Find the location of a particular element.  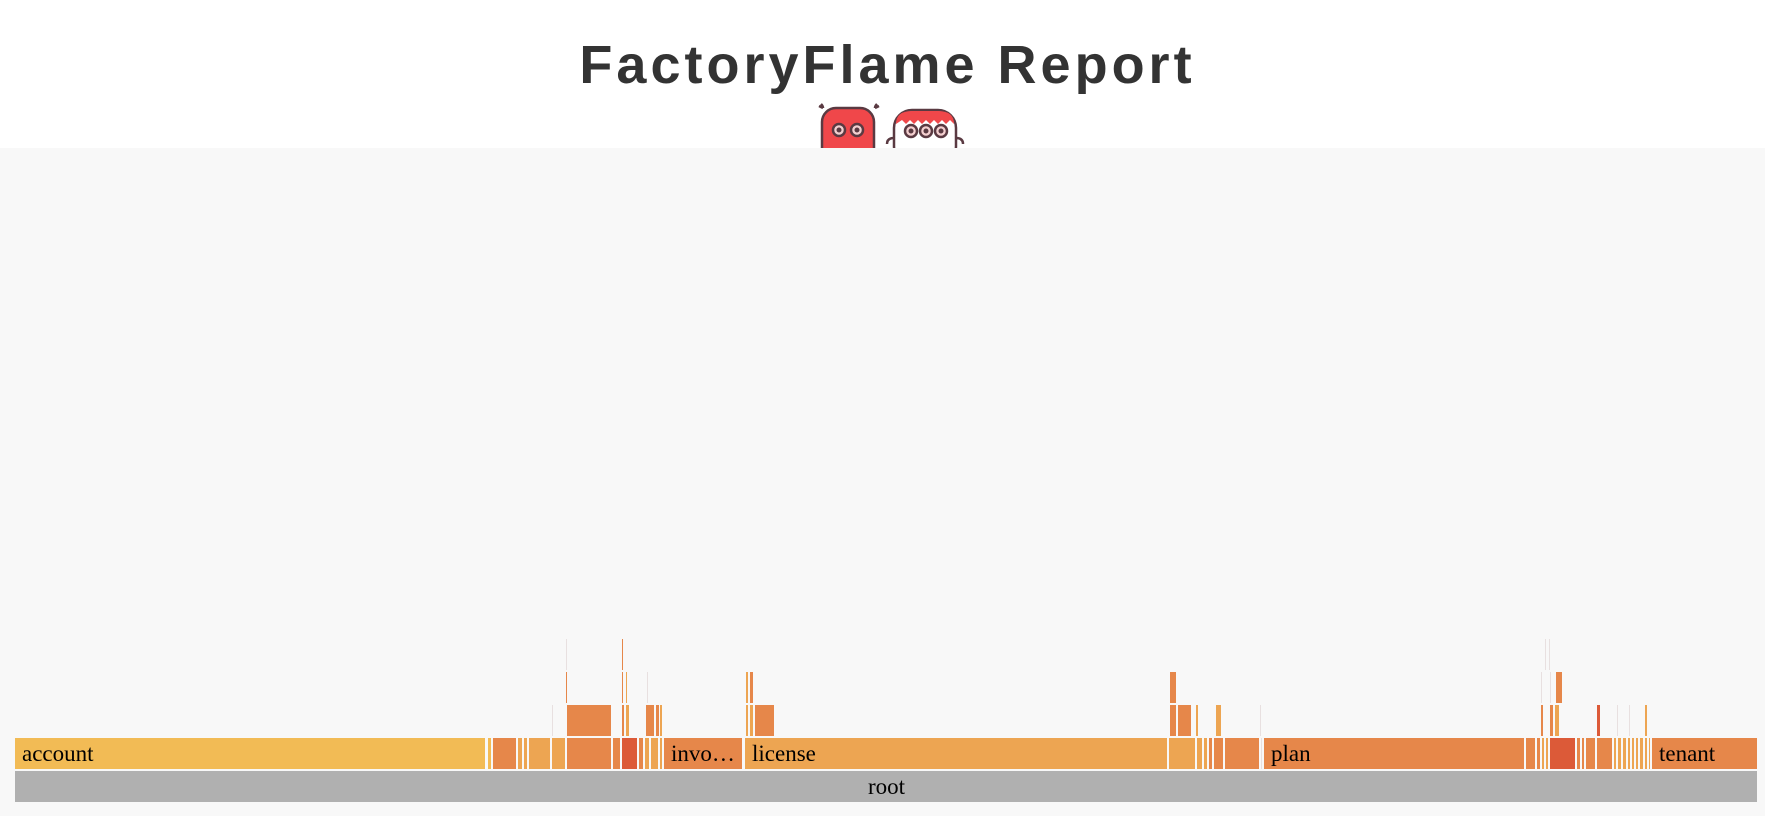

frame-root: root is located at coordinates (886, 786).